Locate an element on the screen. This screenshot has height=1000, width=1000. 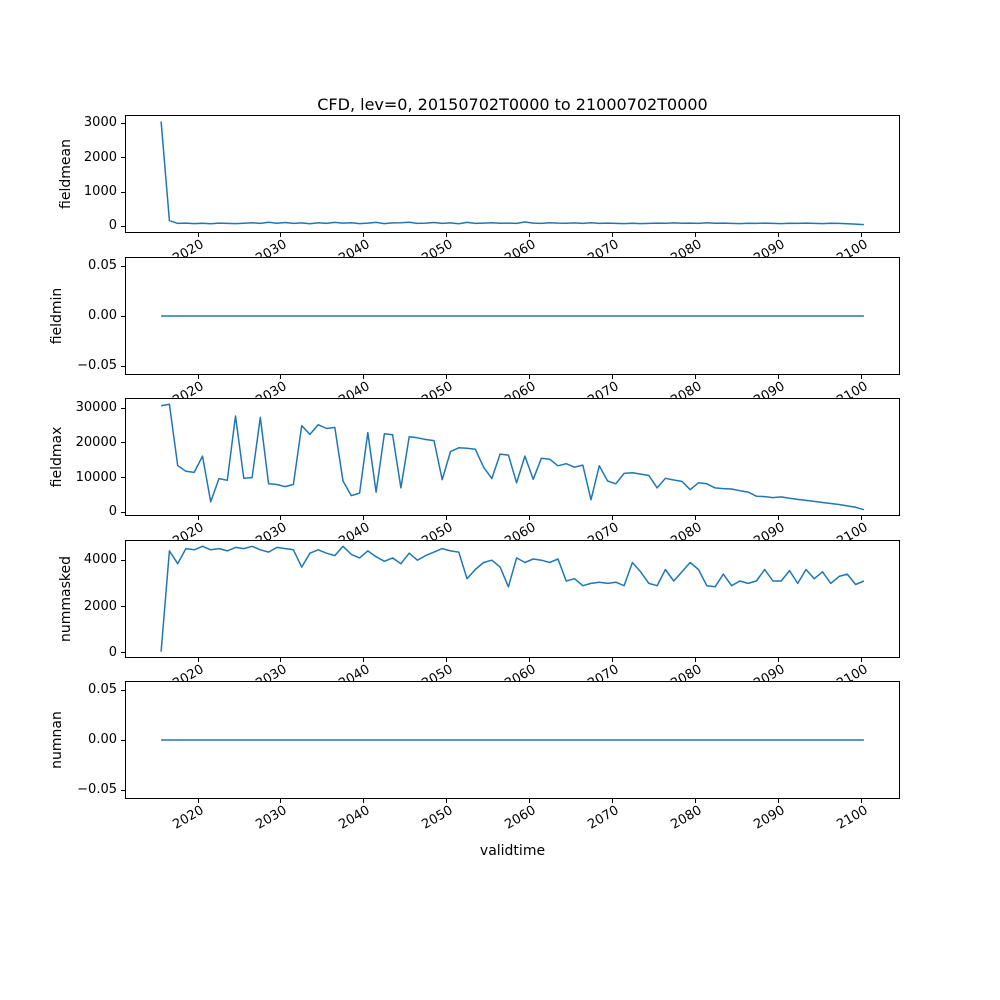
axes-fieldmin is located at coordinates (512, 316).